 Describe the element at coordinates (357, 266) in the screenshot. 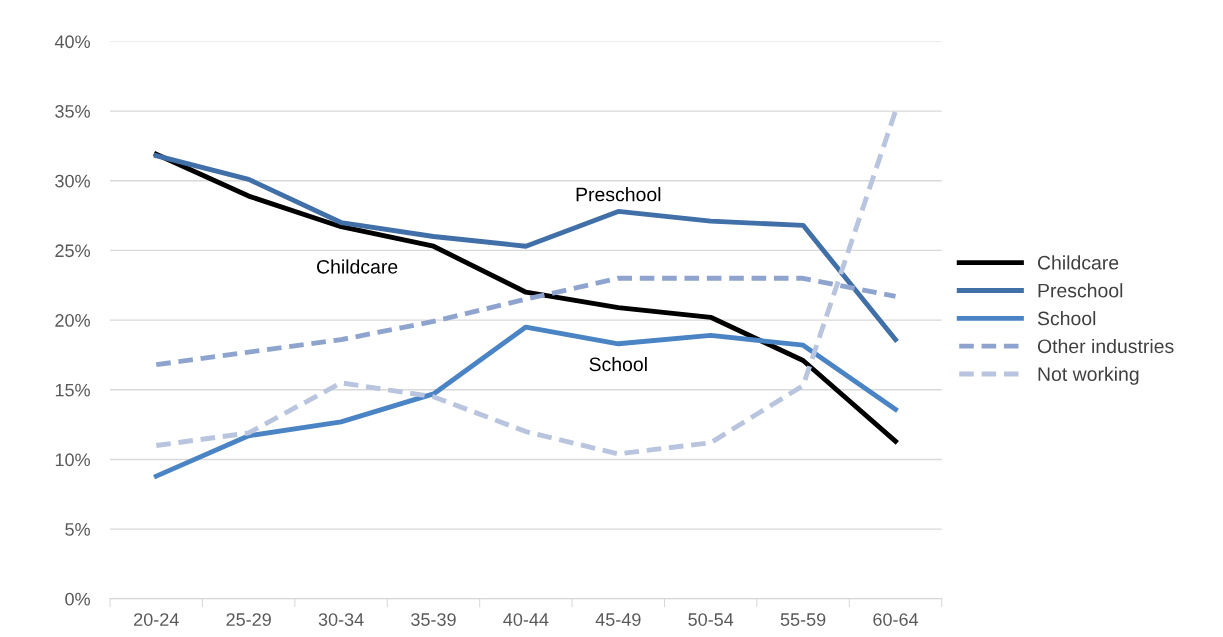

I see `annotation: Childcare` at that location.